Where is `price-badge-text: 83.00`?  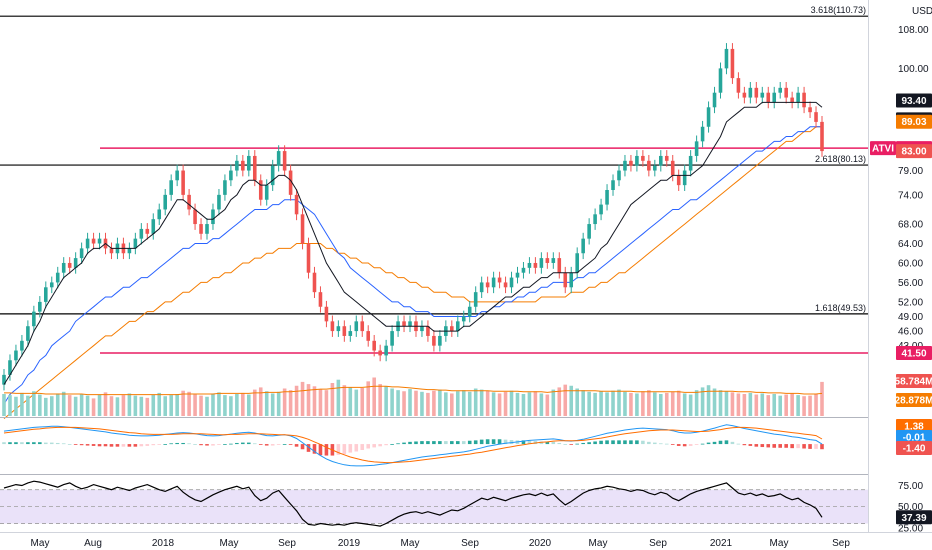
price-badge-text: 83.00 is located at coordinates (913, 152).